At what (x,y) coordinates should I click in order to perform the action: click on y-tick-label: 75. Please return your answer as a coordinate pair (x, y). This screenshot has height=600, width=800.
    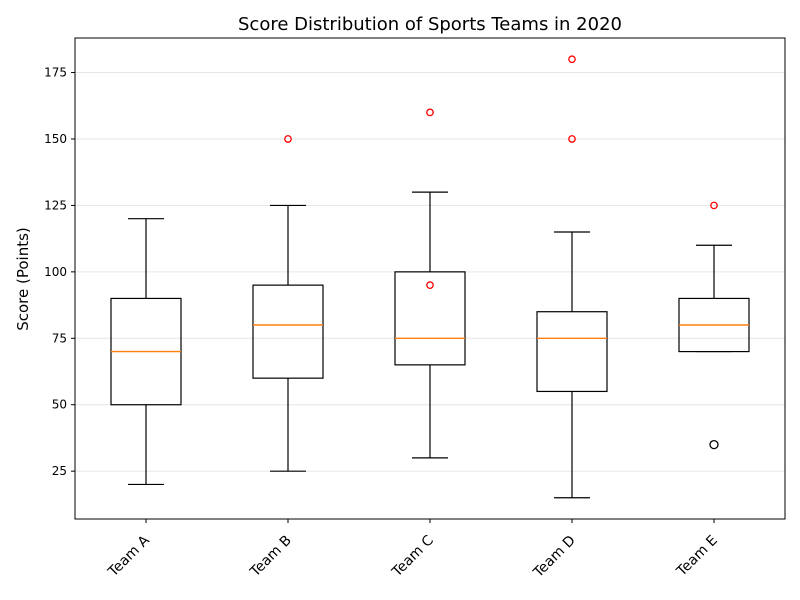
    Looking at the image, I should click on (59, 338).